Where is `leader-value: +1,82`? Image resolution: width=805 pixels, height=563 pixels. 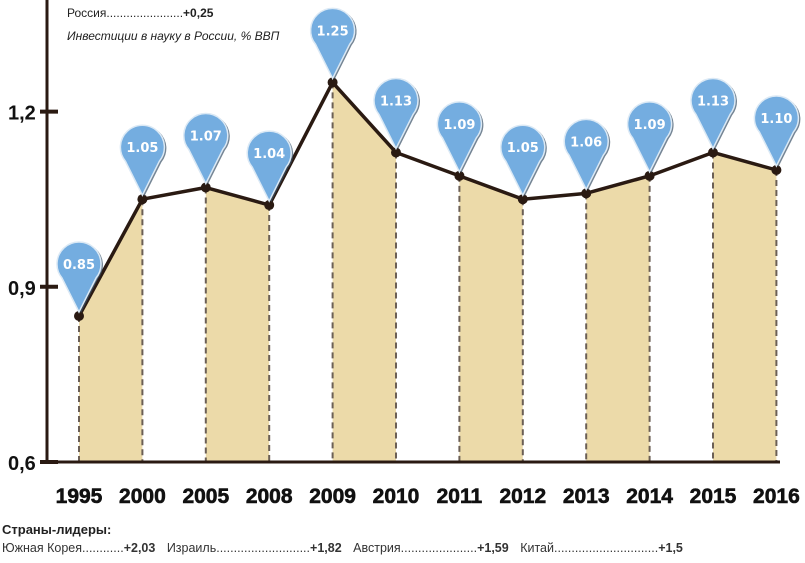
leader-value: +1,82 is located at coordinates (326, 548).